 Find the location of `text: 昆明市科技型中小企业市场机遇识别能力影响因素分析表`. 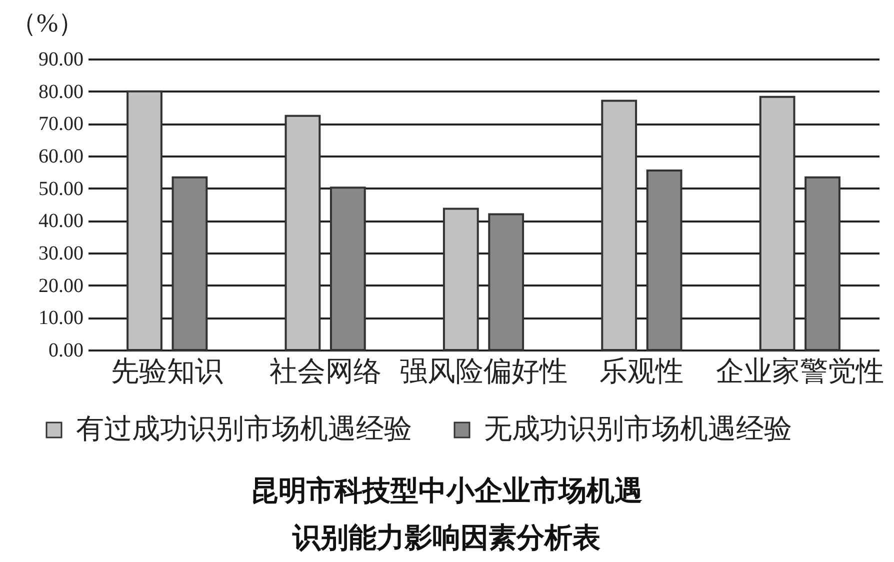

text: 昆明市科技型中小企业市场机遇识别能力影响因素分析表 is located at coordinates (446, 514).